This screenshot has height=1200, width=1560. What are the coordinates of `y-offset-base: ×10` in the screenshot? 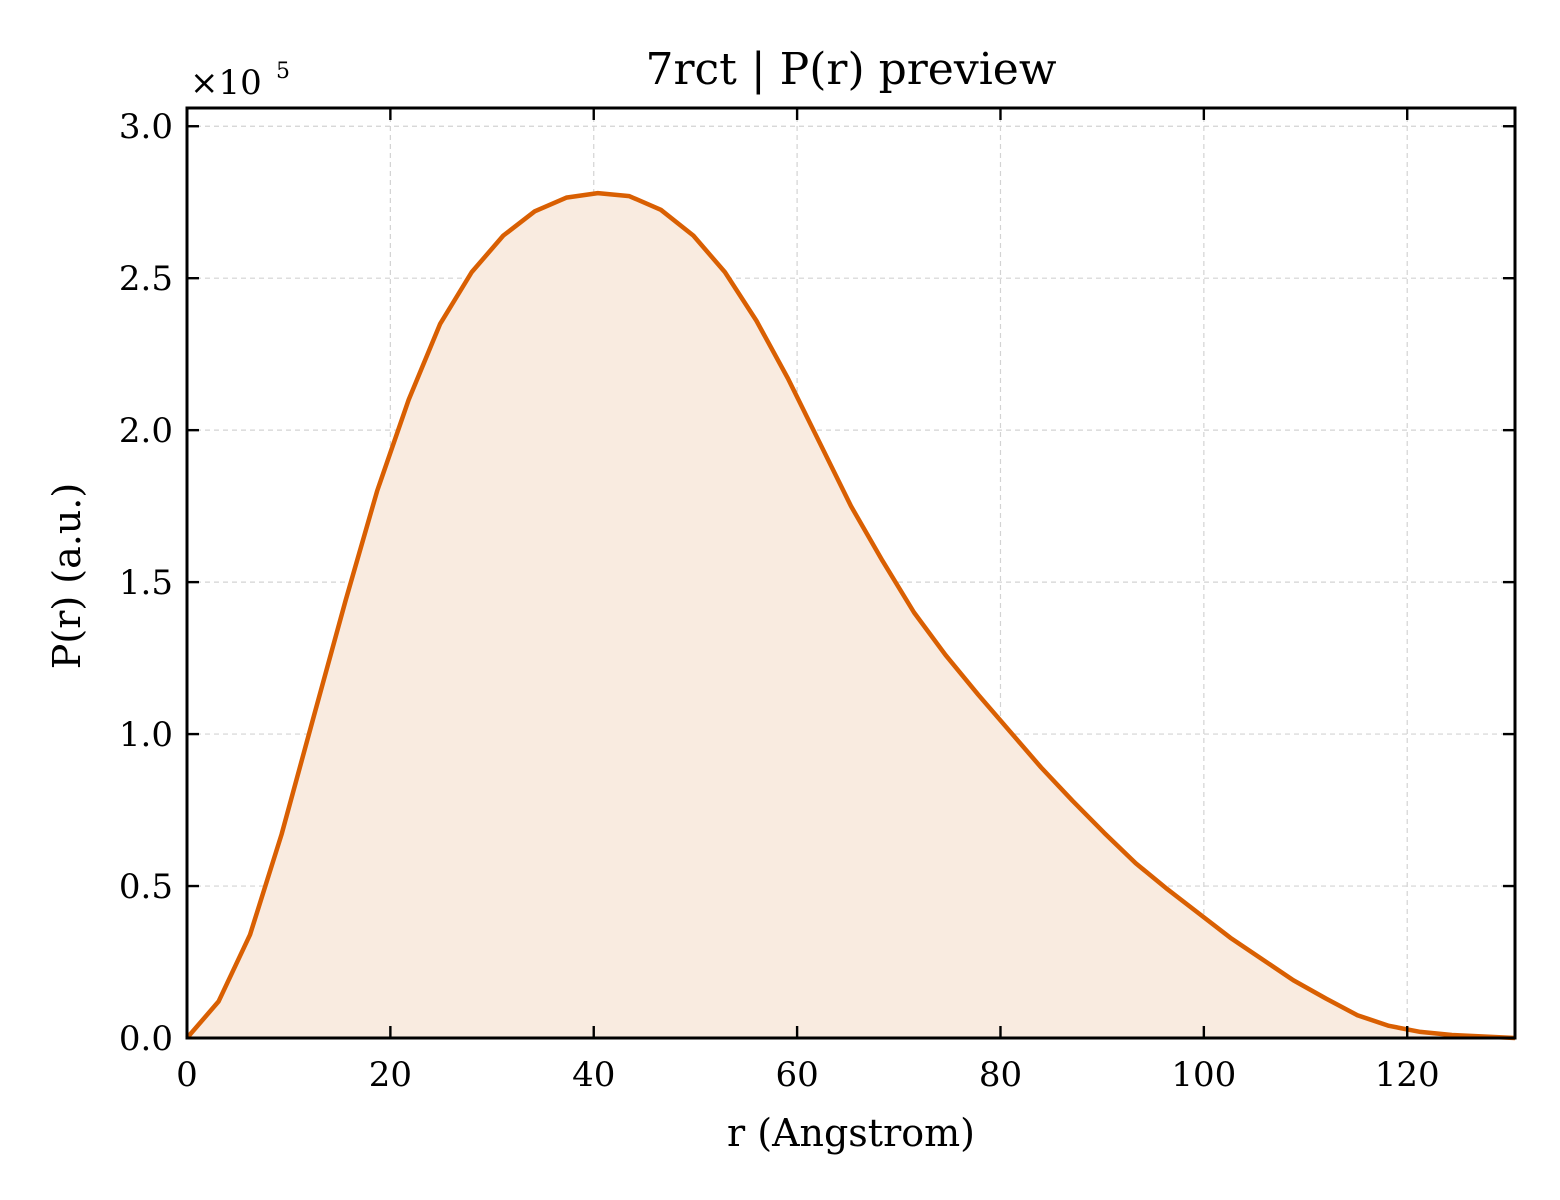 It's located at (226, 83).